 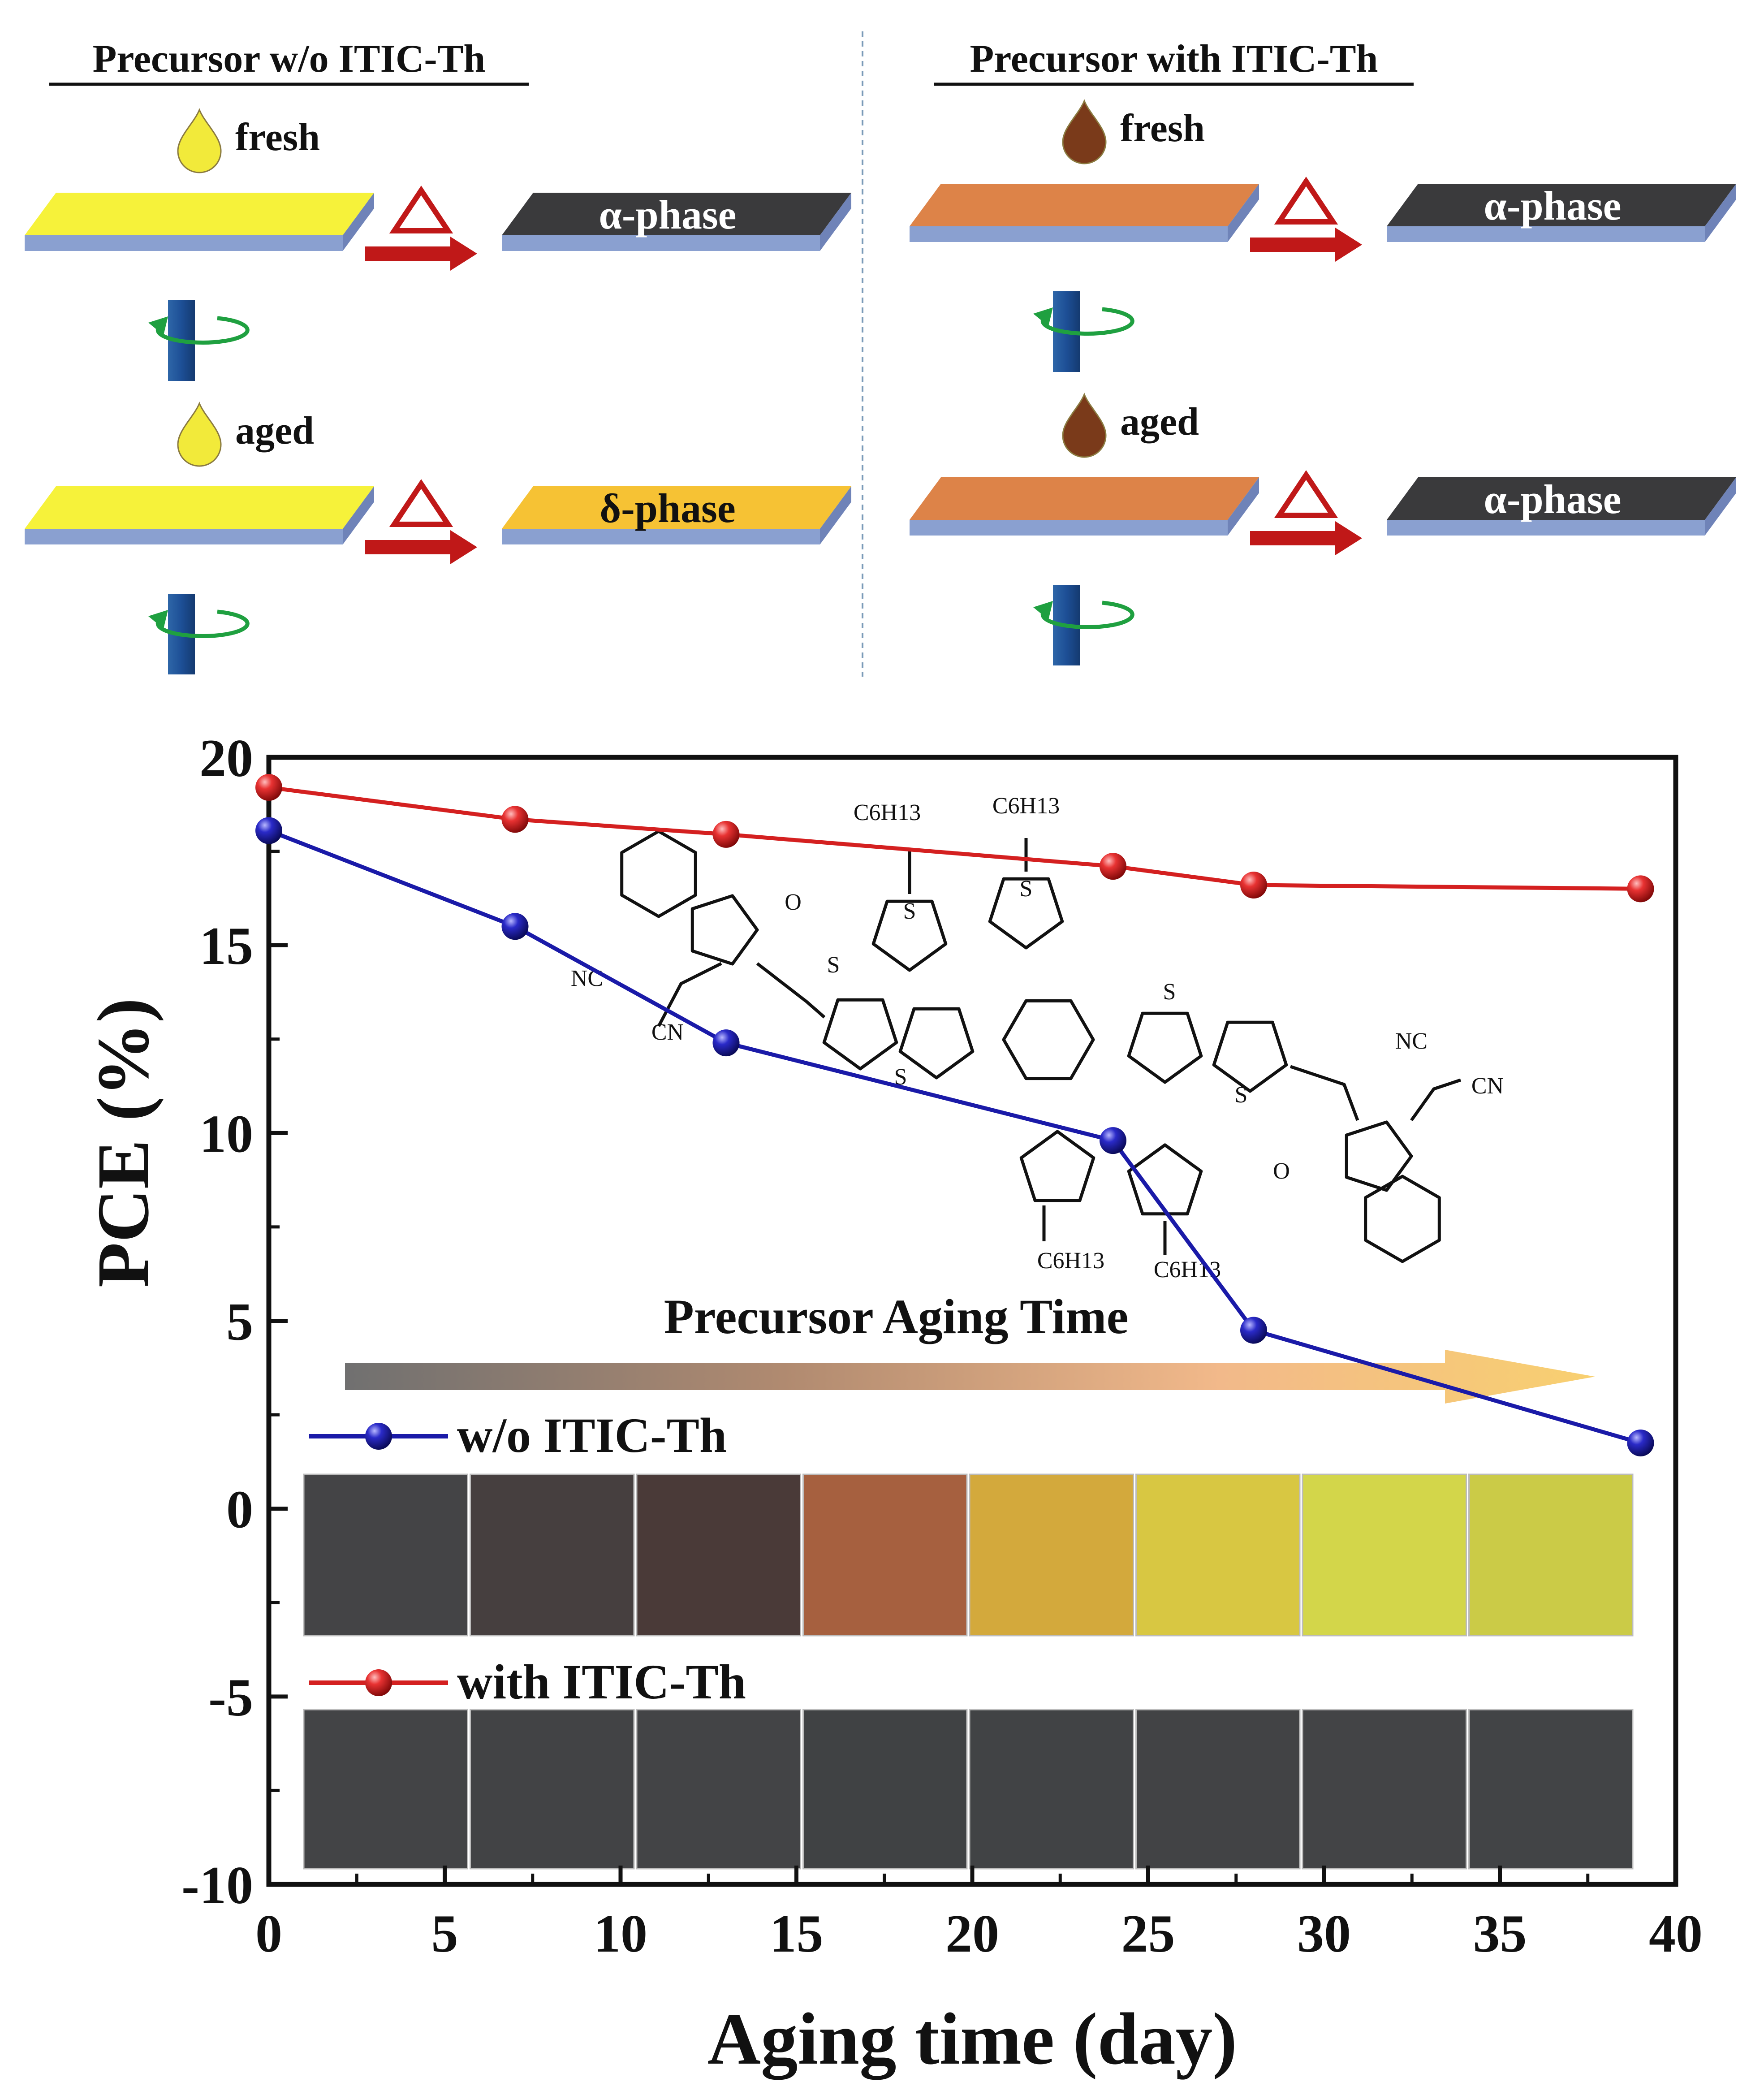 What do you see at coordinates (658, 873) in the screenshot?
I see `benzene-left` at bounding box center [658, 873].